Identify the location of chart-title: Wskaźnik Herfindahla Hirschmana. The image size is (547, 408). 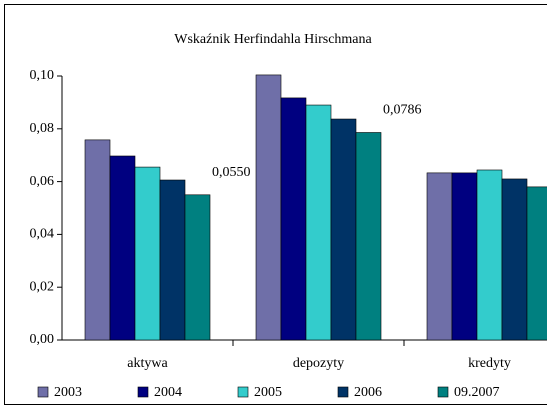
(273, 39).